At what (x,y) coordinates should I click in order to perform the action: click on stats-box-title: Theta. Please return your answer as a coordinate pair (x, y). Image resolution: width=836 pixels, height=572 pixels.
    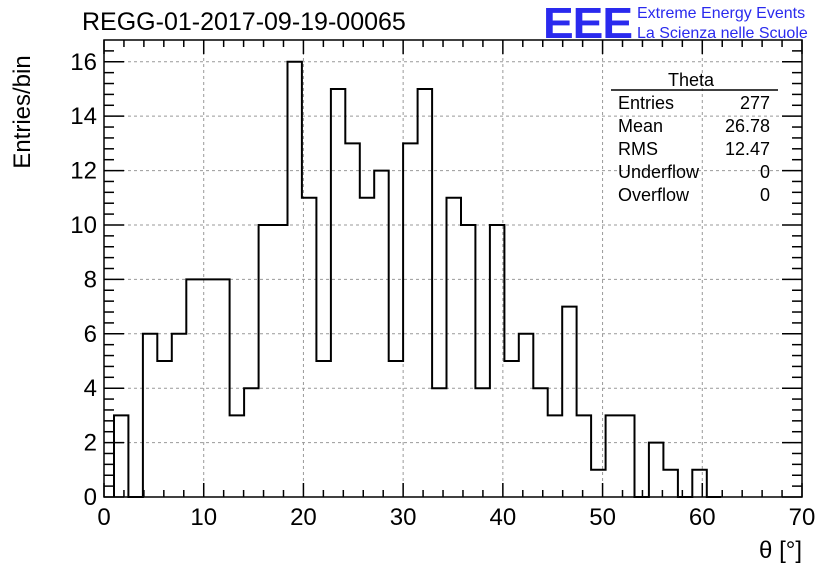
    Looking at the image, I should click on (691, 80).